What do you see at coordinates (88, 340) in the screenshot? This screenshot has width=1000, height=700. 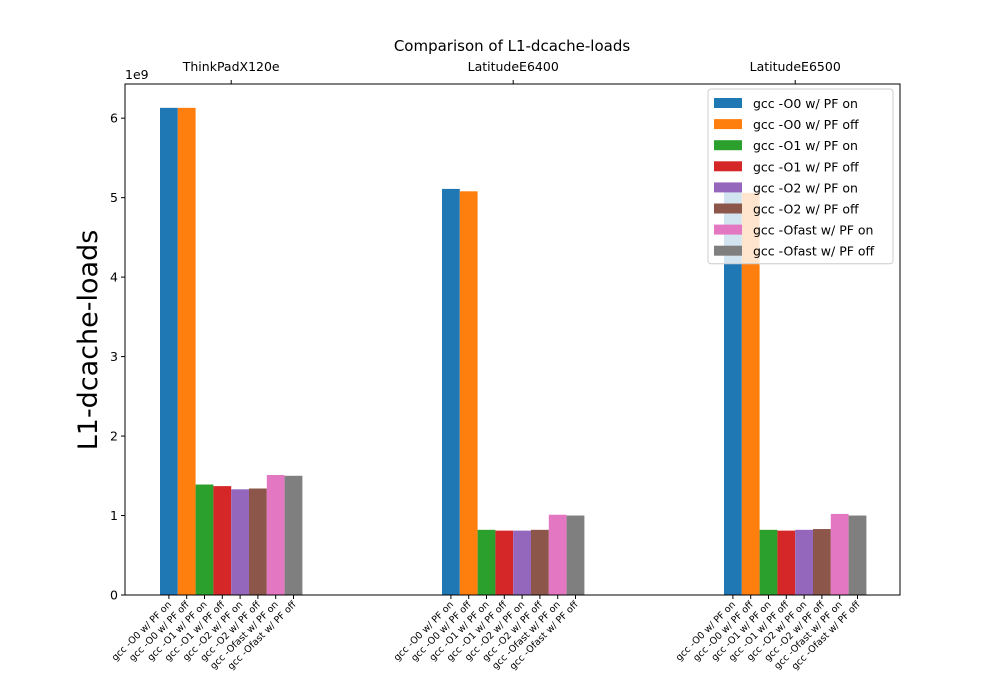 I see `y-axis-label: L1-dcache-loads` at bounding box center [88, 340].